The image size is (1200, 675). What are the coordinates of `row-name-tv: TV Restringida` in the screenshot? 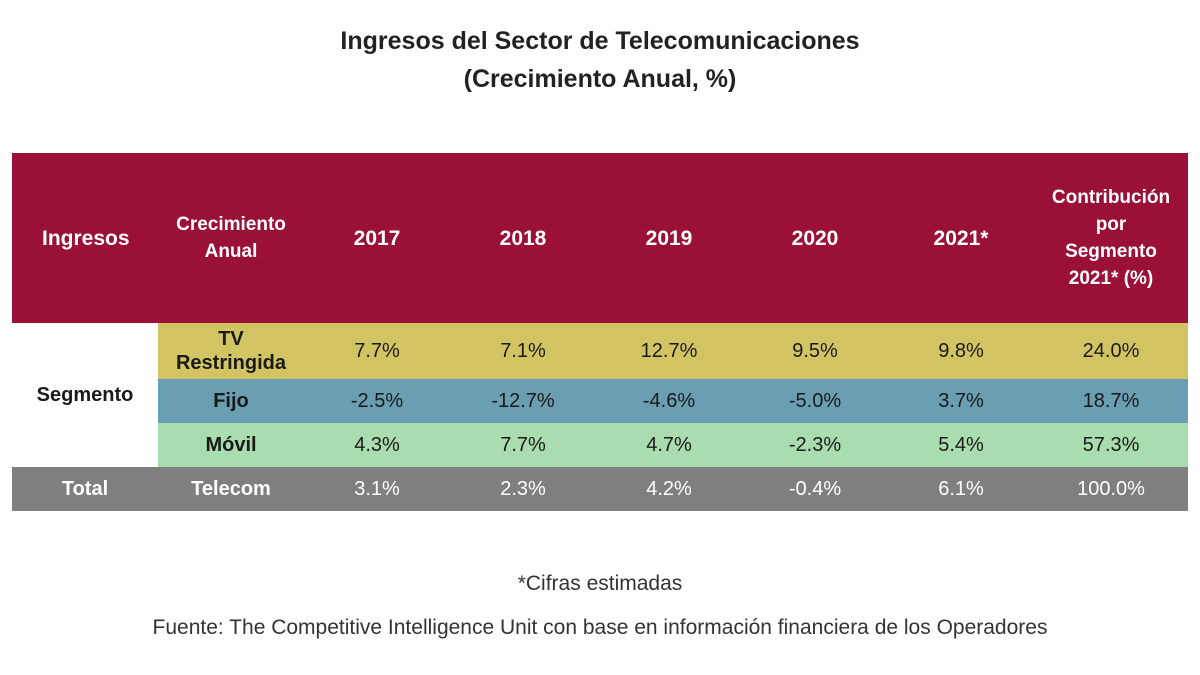 It's located at (231, 351).